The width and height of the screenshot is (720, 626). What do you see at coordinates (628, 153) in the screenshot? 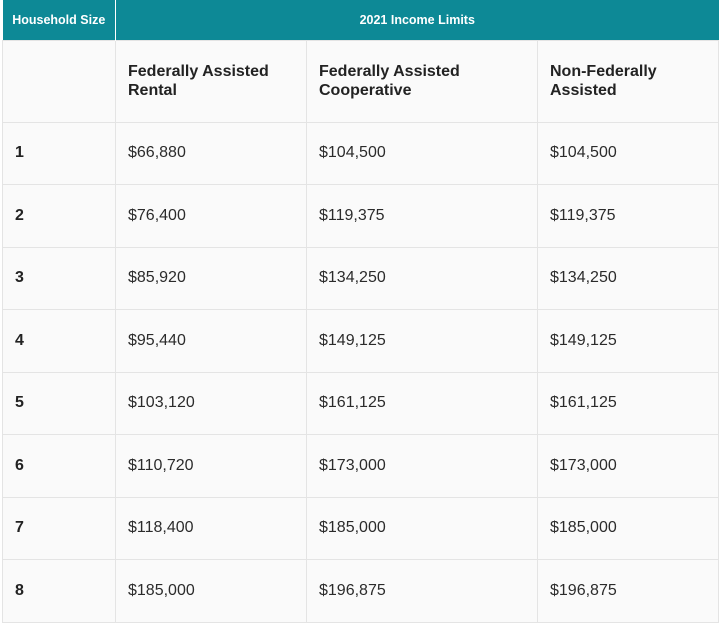
I see `non-federal-limit-cell: $104,500` at bounding box center [628, 153].